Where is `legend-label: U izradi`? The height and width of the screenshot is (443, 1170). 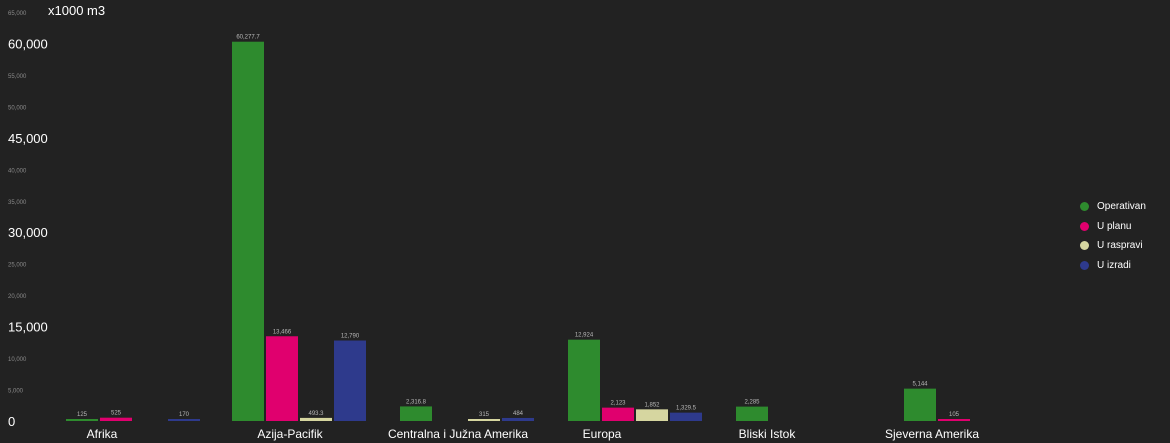
legend-label: U izradi is located at coordinates (1114, 265).